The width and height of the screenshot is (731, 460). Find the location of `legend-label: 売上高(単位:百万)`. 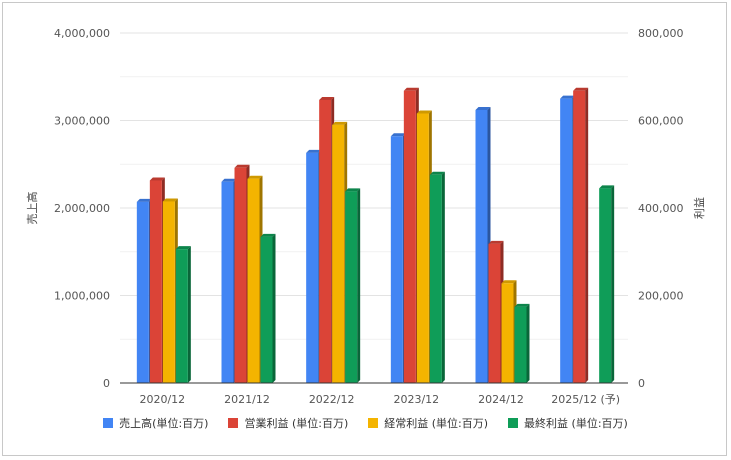

legend-label: 売上高(単位:百万) is located at coordinates (164, 423).